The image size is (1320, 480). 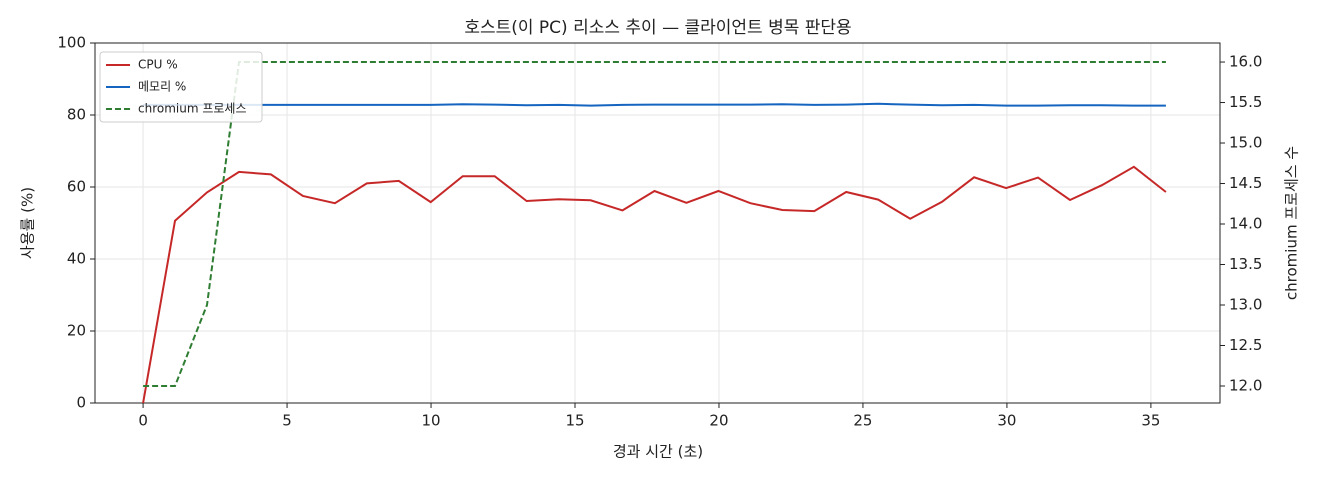 What do you see at coordinates (76, 331) in the screenshot?
I see `y-tick-label: 20` at bounding box center [76, 331].